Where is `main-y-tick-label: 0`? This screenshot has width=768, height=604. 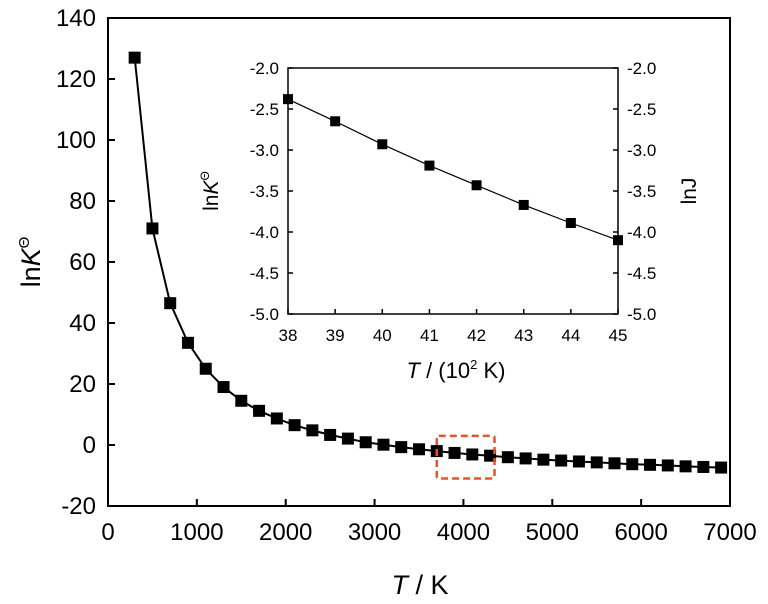 main-y-tick-label: 0 is located at coordinates (89, 445).